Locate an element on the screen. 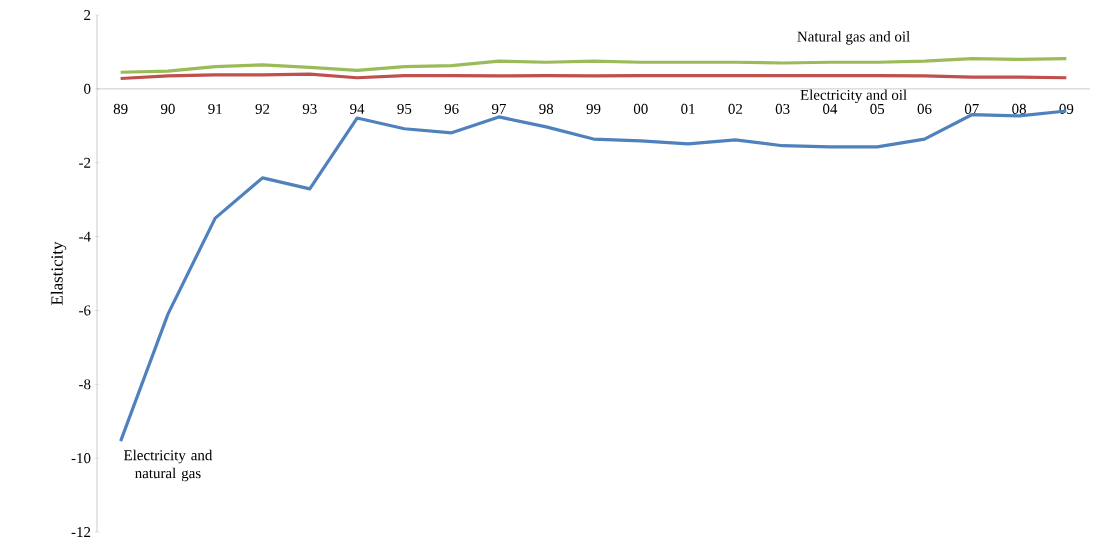 The height and width of the screenshot is (546, 1094). x-tick-label: 08 is located at coordinates (1019, 108).